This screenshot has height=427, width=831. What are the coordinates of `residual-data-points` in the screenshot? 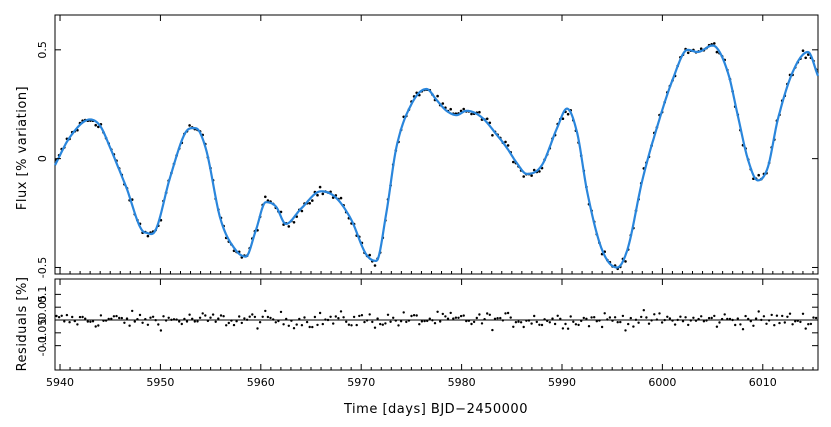 It's located at (436, 320).